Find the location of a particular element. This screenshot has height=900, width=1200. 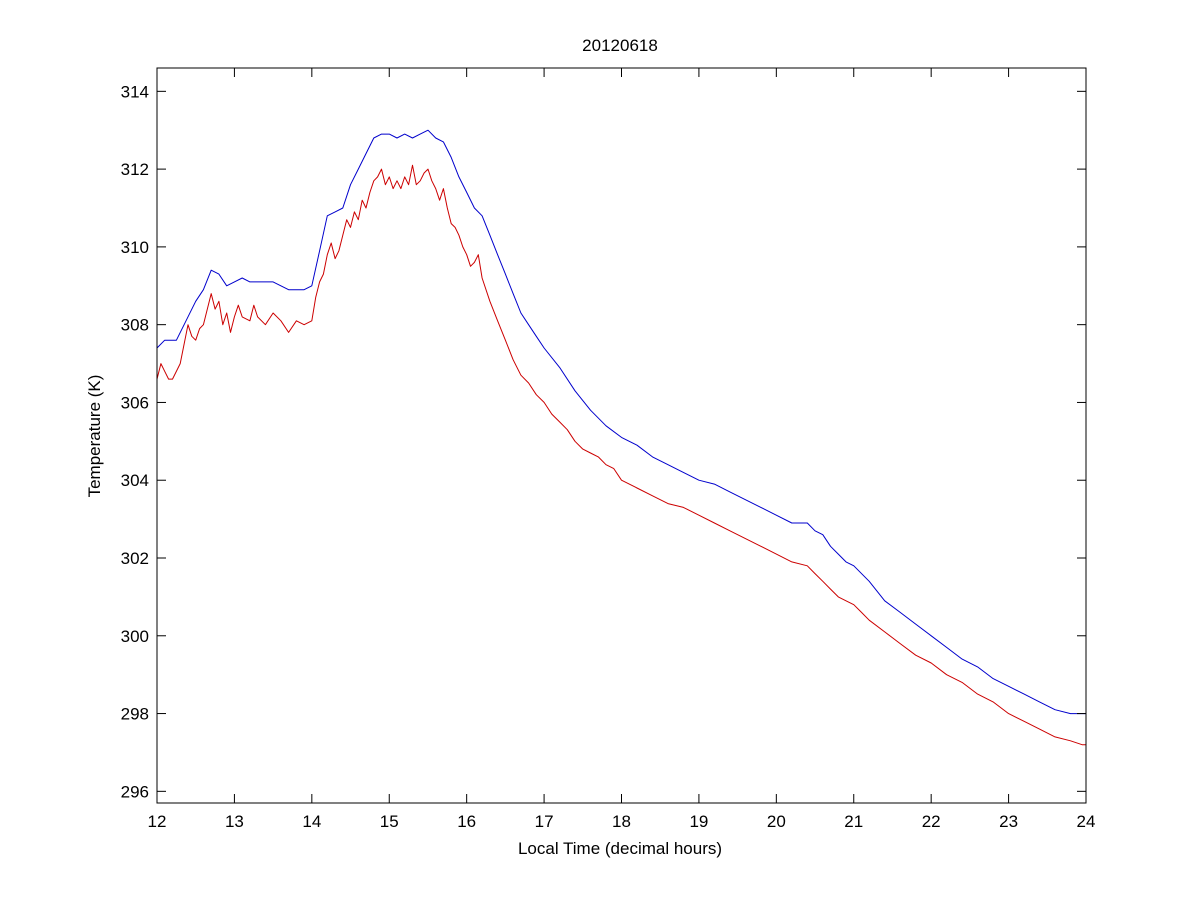

x-tick-label: 24 is located at coordinates (1086, 821).